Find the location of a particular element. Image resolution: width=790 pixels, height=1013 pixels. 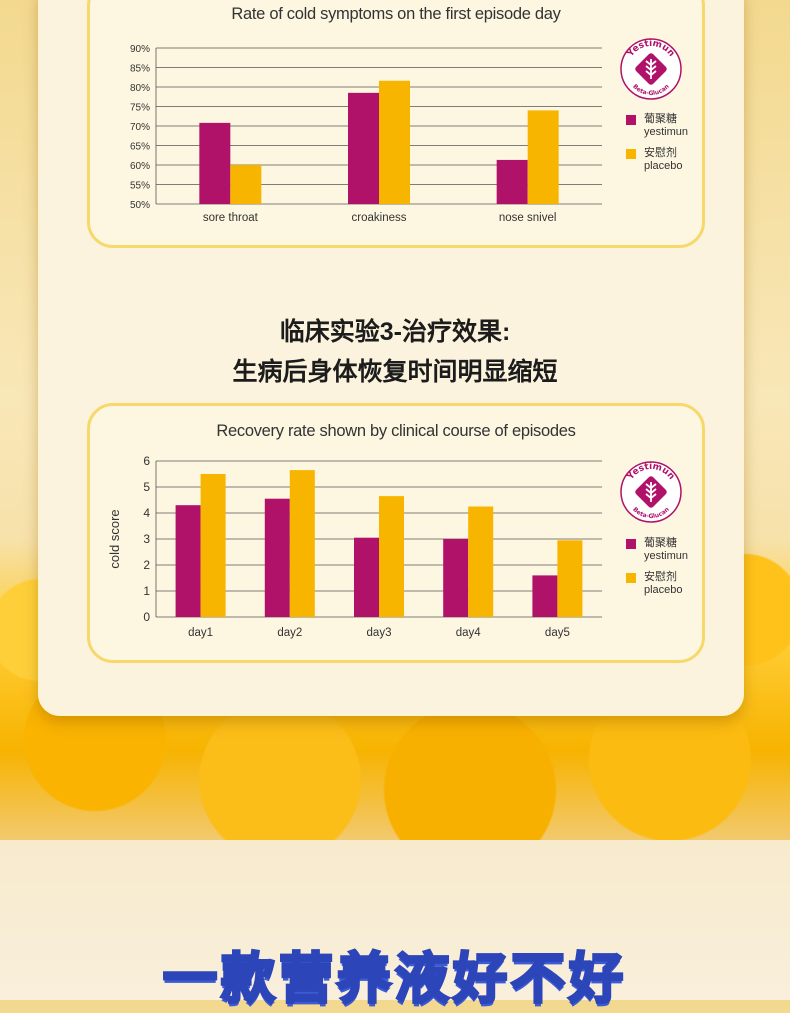

bar-yestimun-day1 is located at coordinates (188, 561).